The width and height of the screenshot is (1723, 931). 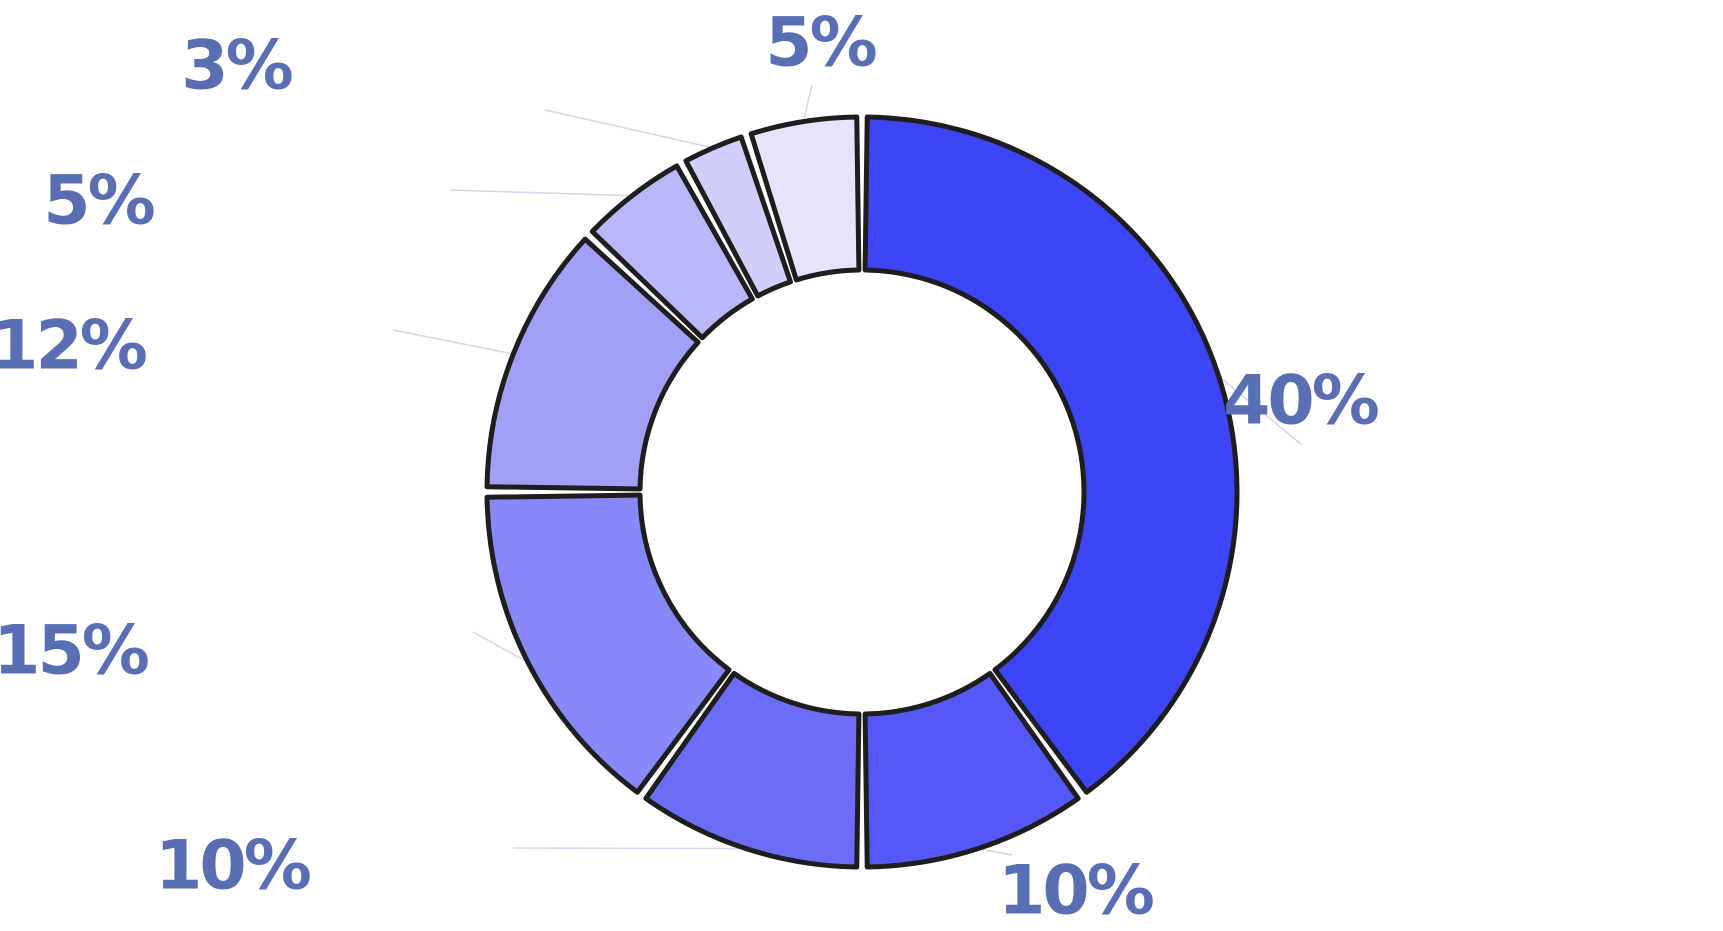 What do you see at coordinates (236, 66) in the screenshot?
I see `slice-value-label: 3%` at bounding box center [236, 66].